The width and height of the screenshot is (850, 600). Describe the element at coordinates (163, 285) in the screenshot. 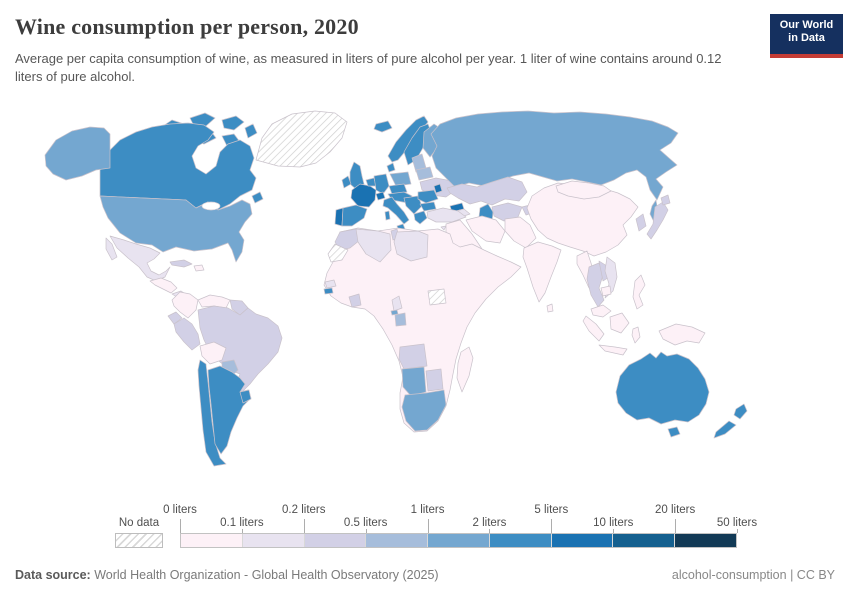

I see `country-central-america` at that location.